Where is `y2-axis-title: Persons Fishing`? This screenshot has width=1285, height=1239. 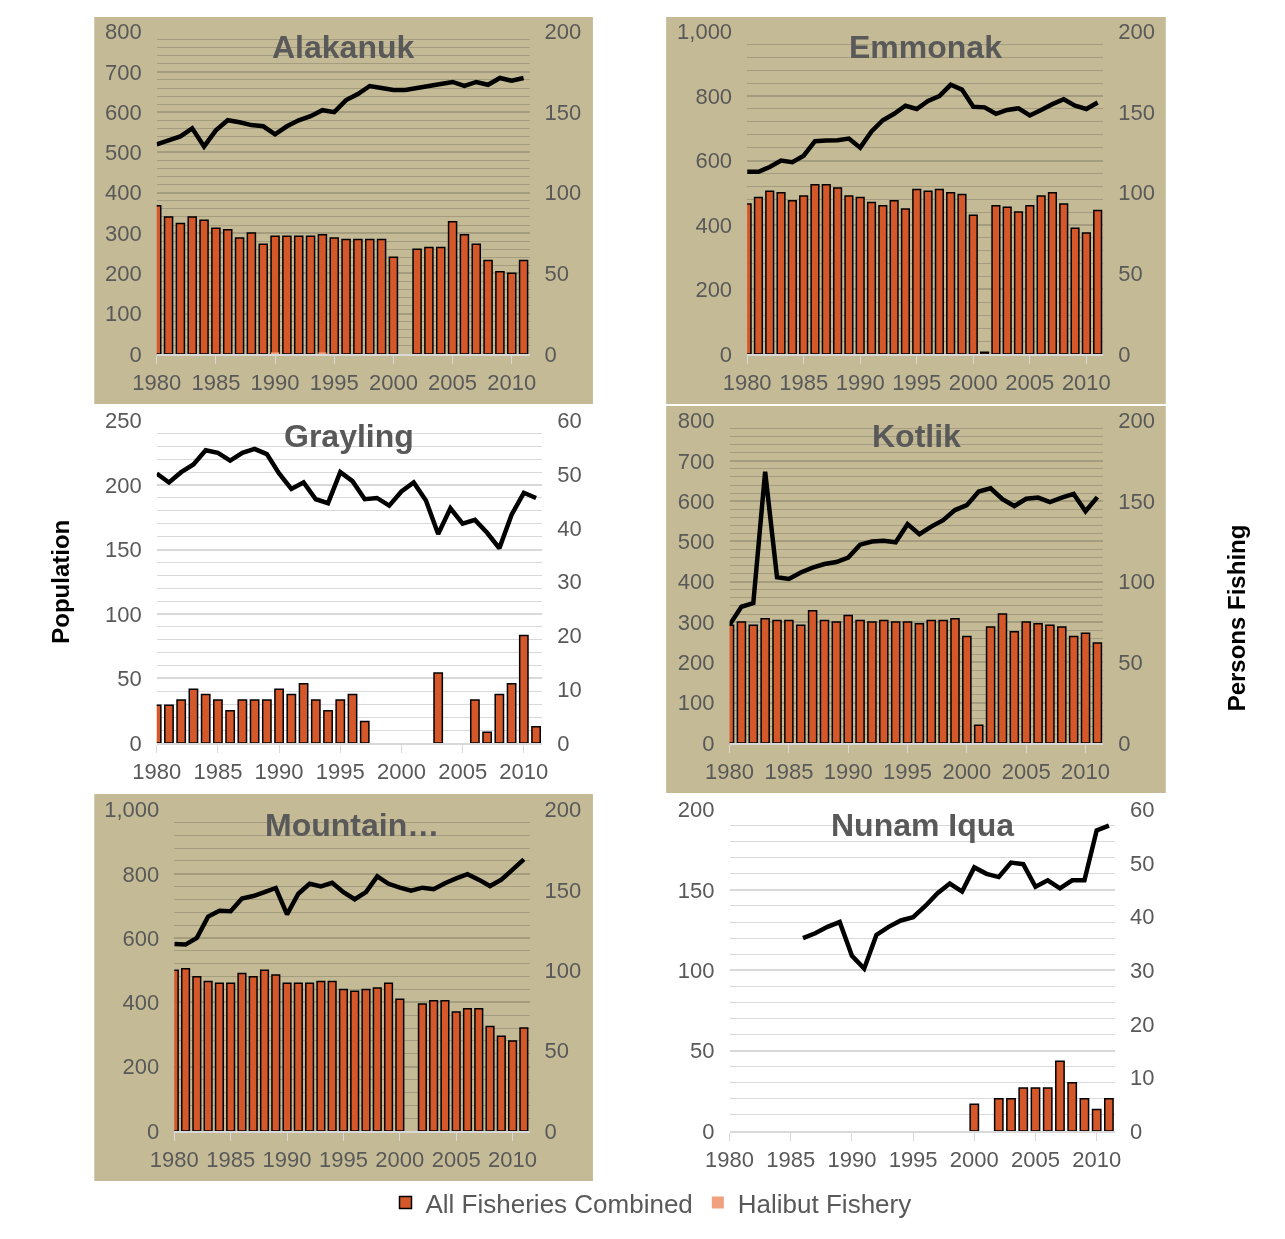
y2-axis-title: Persons Fishing is located at coordinates (1236, 618).